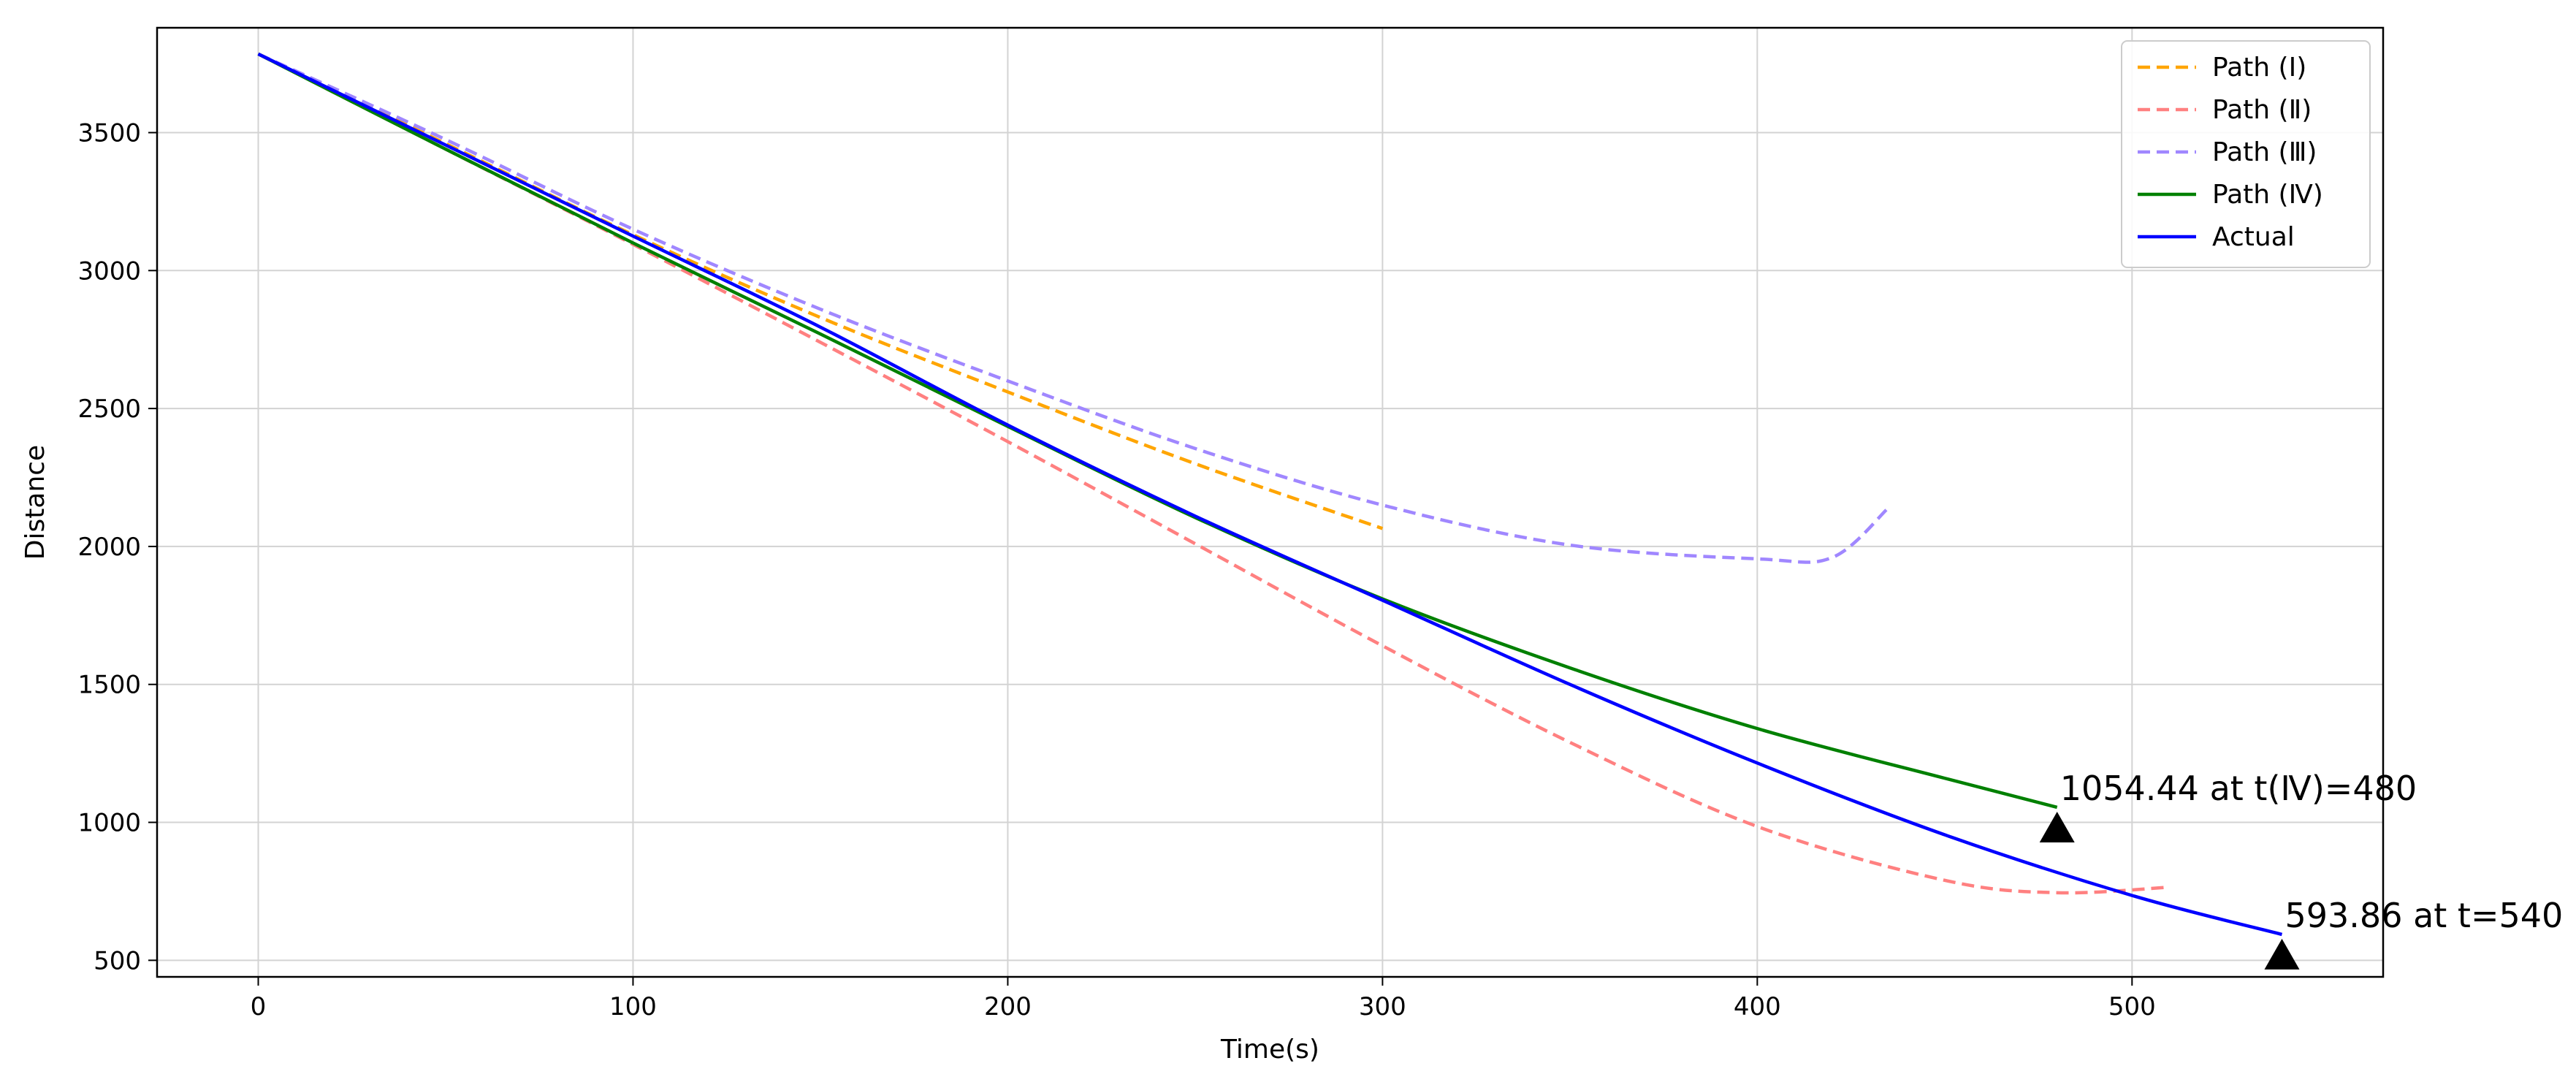 This screenshot has height=1085, width=2576. What do you see at coordinates (2301, 869) in the screenshot?
I see `annotations: 1054.44 at t(Ⅳ)=480 593.86 at t=540` at bounding box center [2301, 869].